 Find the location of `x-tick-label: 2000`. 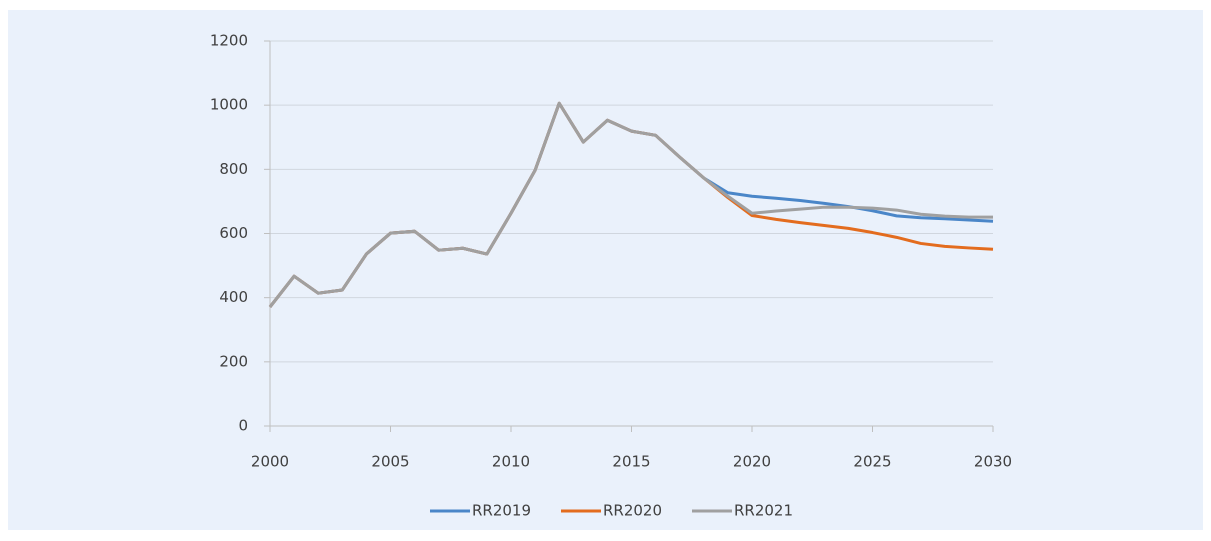

x-tick-label: 2000 is located at coordinates (270, 462).